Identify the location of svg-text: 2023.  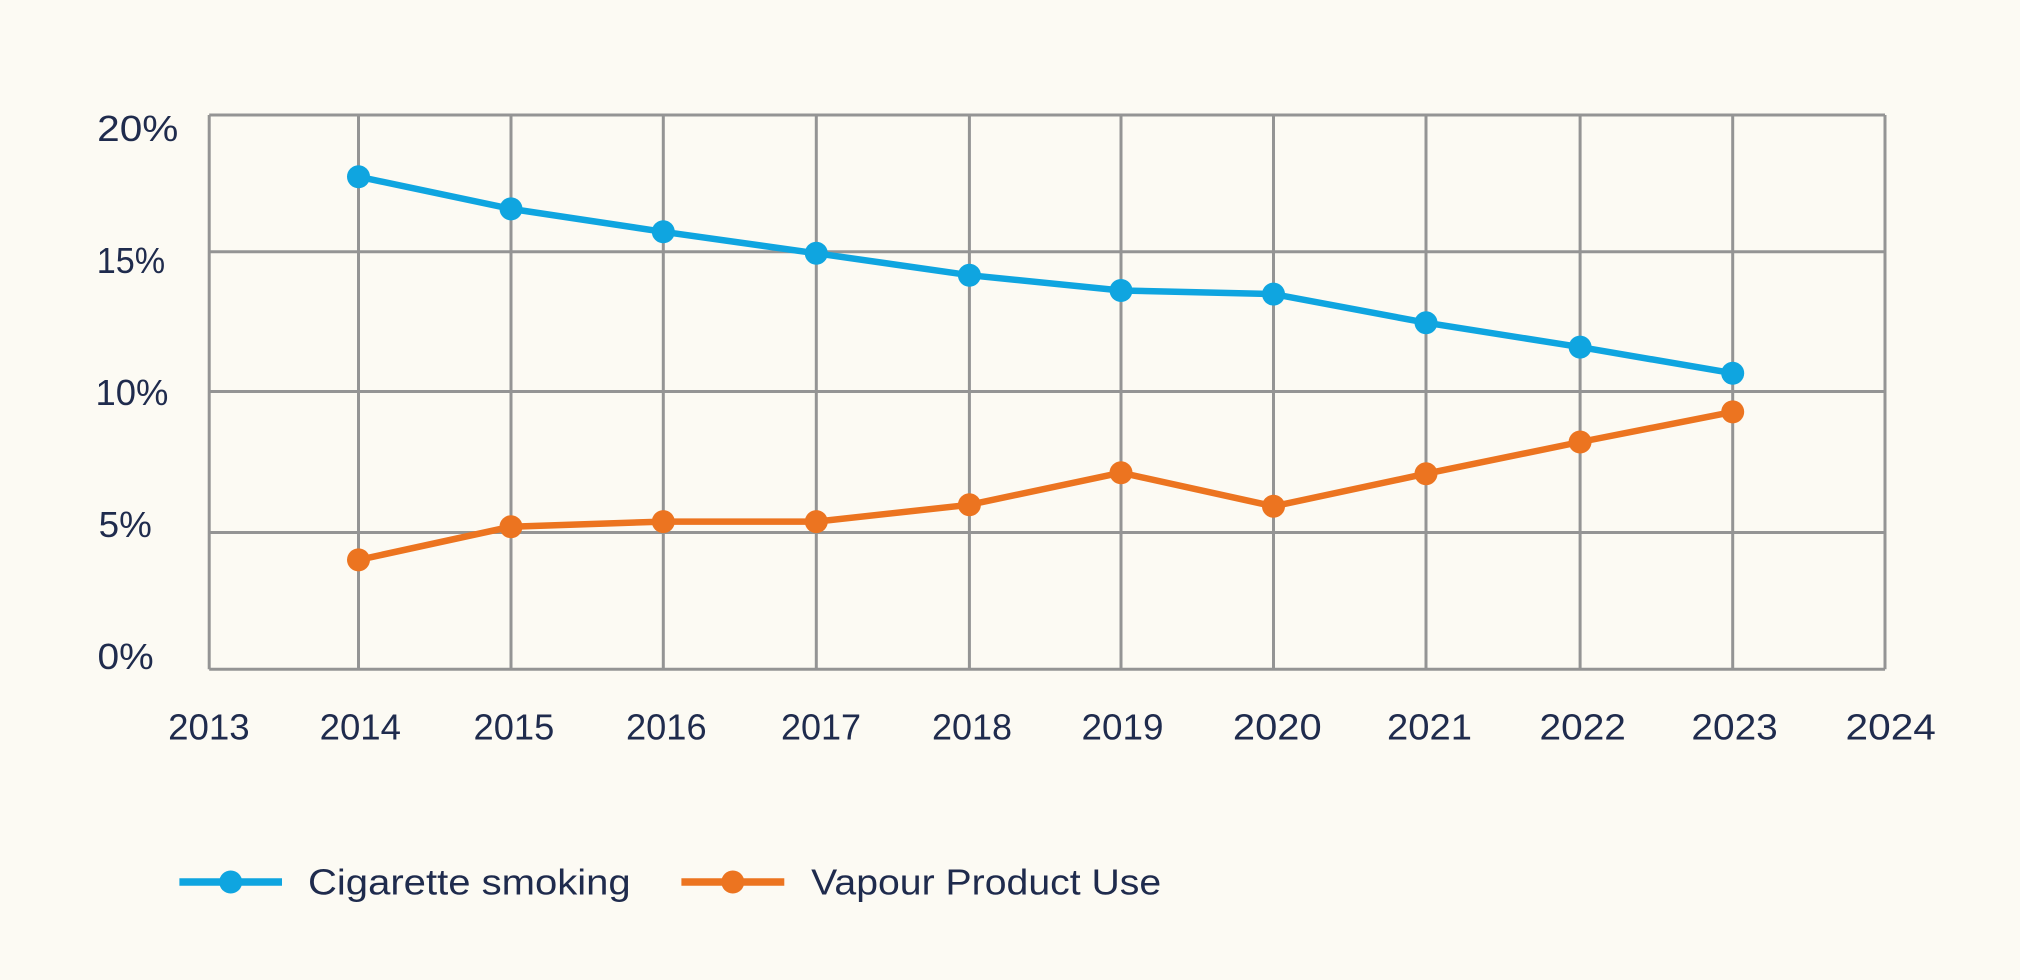
(1734, 727).